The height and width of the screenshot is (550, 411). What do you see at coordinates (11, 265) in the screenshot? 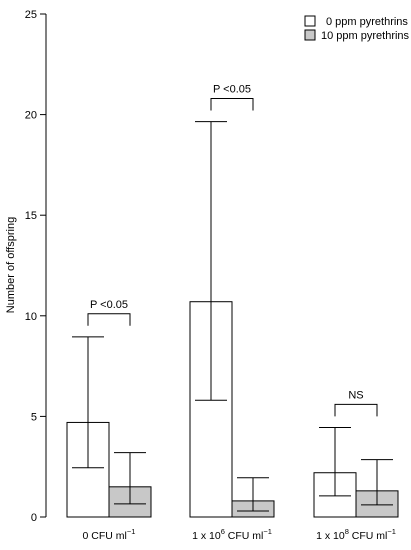
I see `y-axis-label: Number of offspring` at bounding box center [11, 265].